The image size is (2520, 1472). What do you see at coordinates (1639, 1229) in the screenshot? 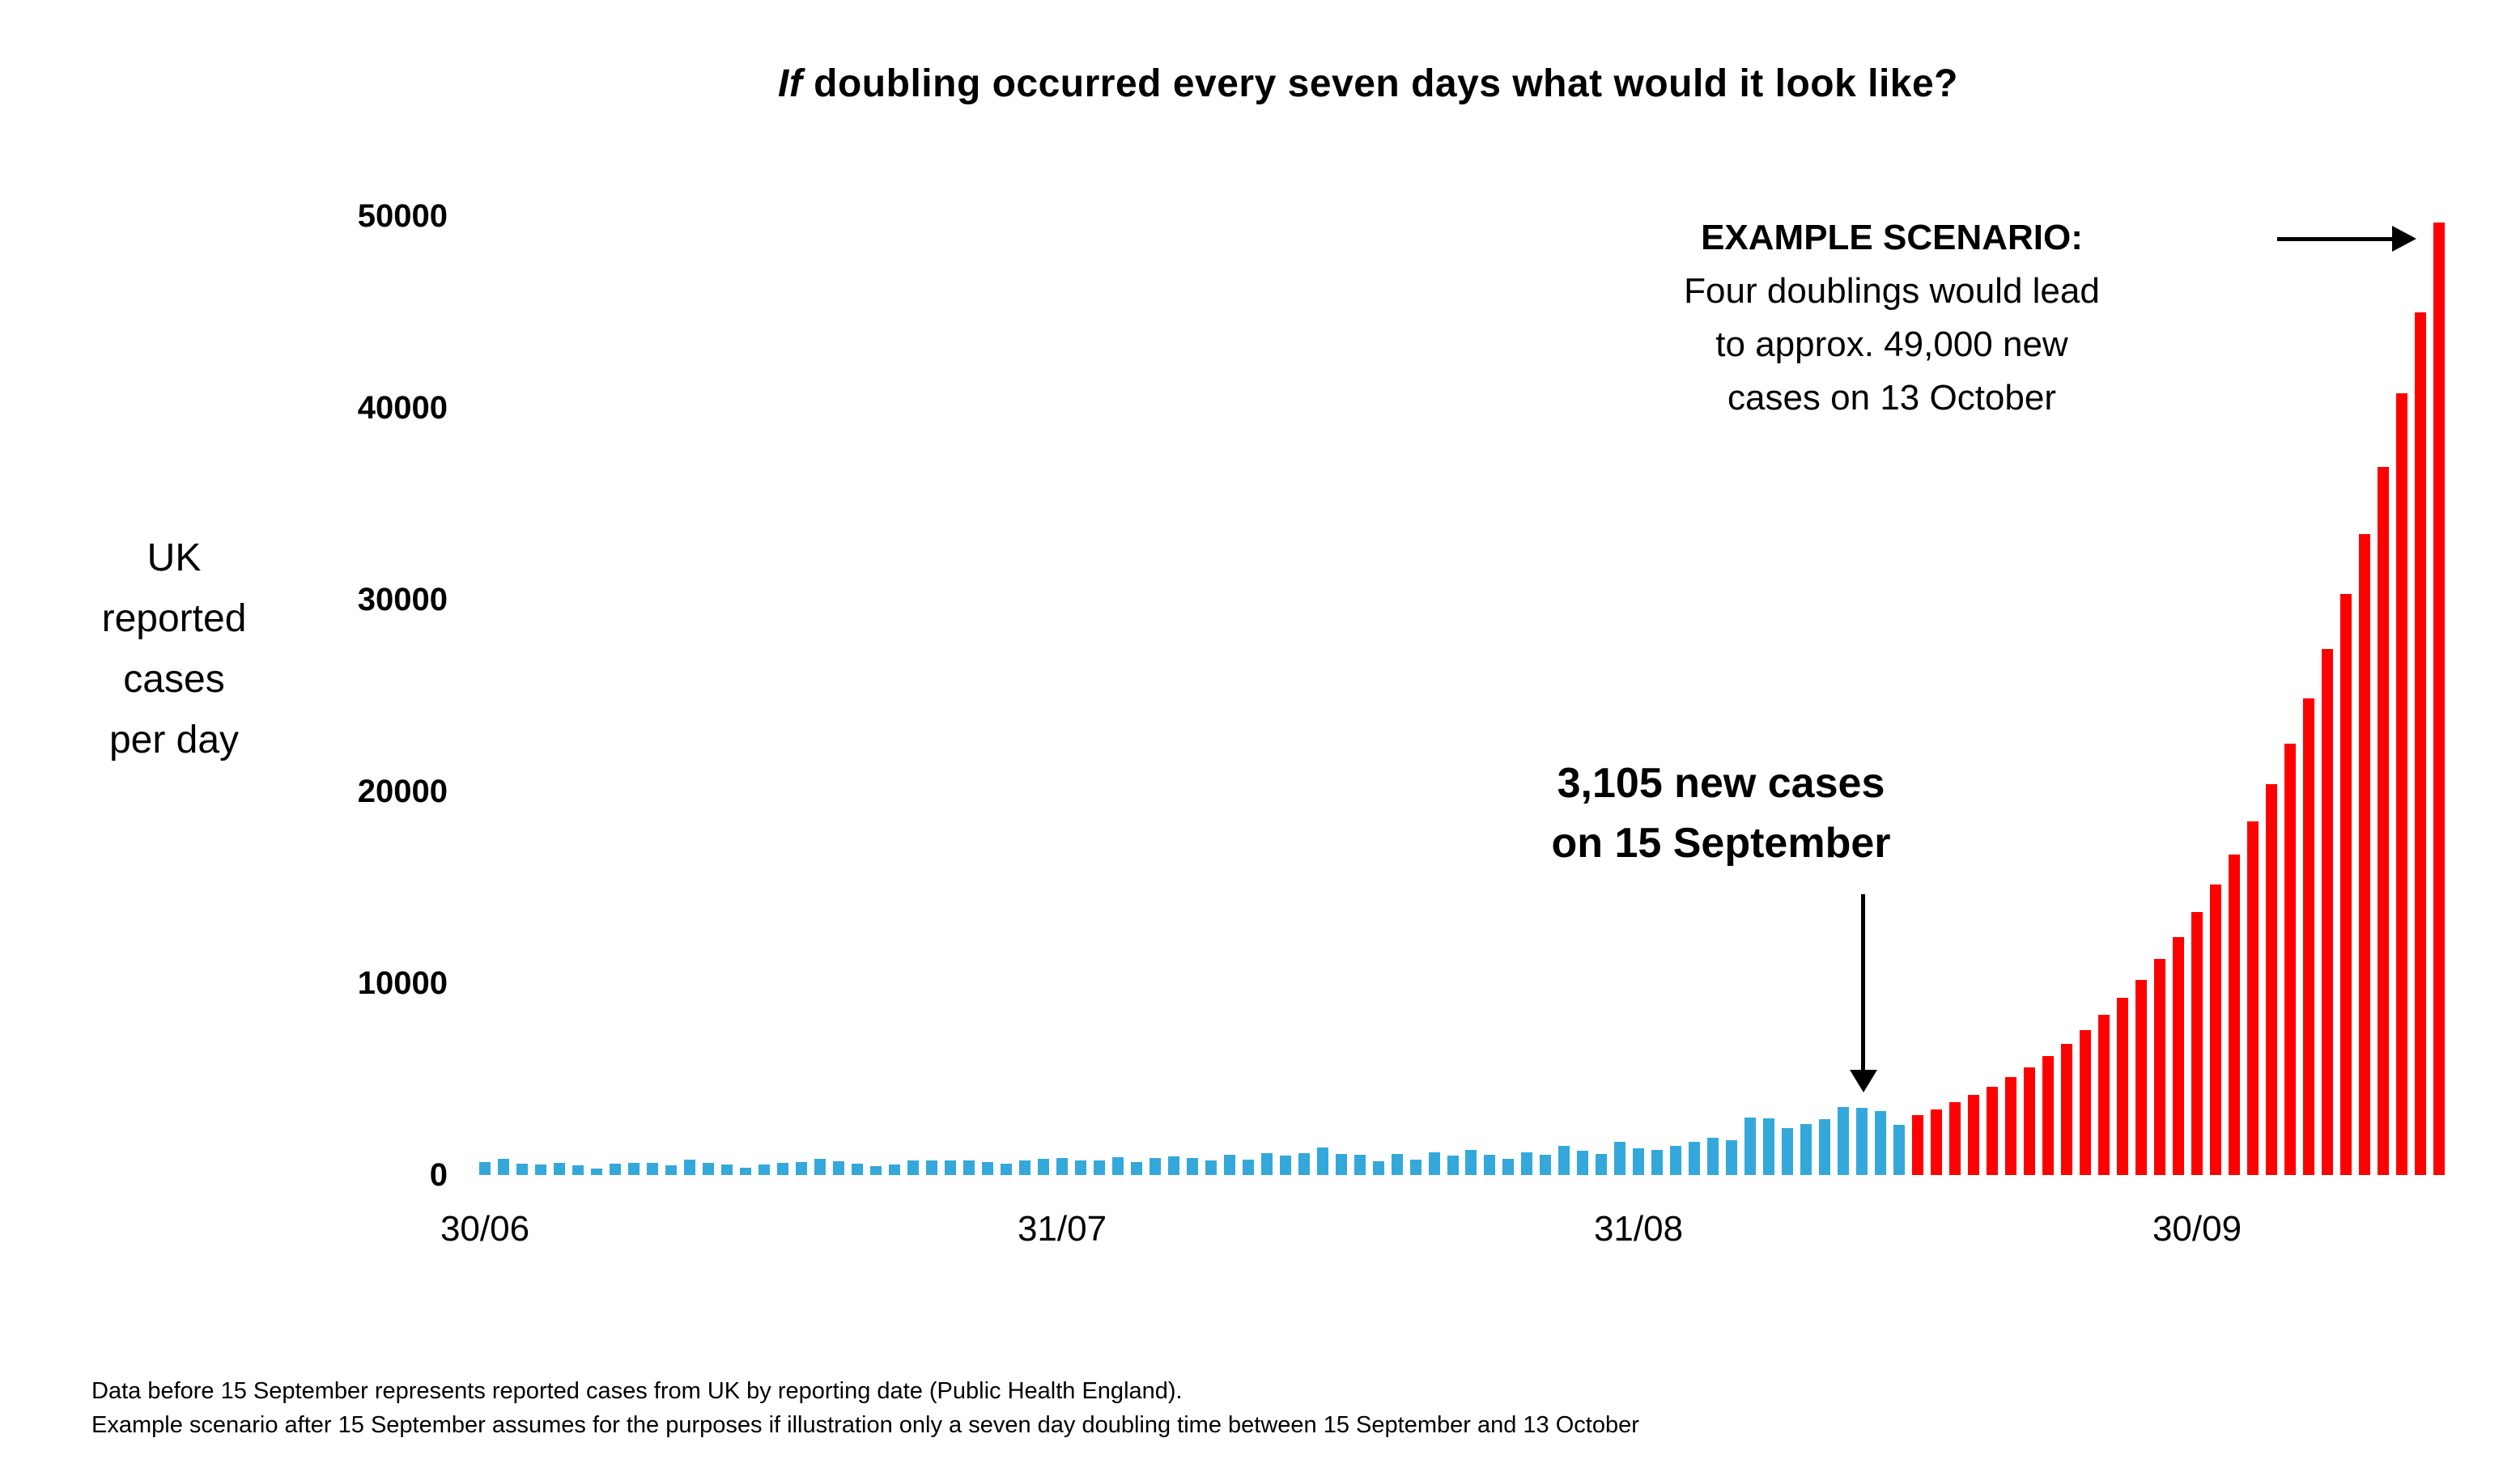
I see `x-tick-31-08: 31/08` at bounding box center [1639, 1229].